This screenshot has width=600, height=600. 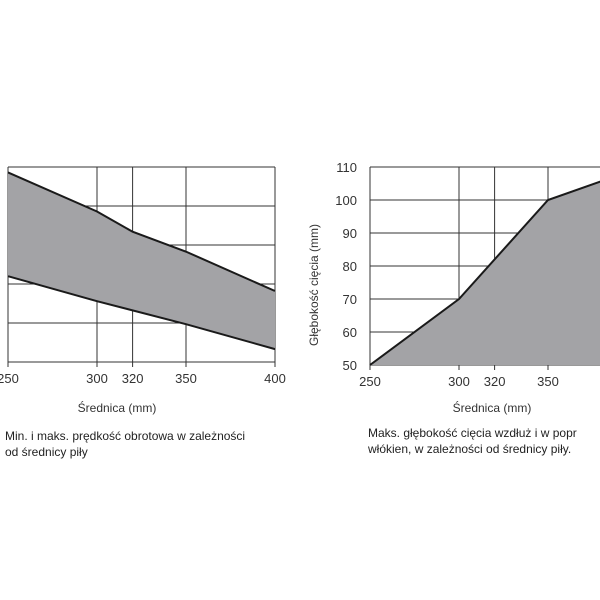 What do you see at coordinates (275, 378) in the screenshot?
I see `x-tick-label: 400` at bounding box center [275, 378].